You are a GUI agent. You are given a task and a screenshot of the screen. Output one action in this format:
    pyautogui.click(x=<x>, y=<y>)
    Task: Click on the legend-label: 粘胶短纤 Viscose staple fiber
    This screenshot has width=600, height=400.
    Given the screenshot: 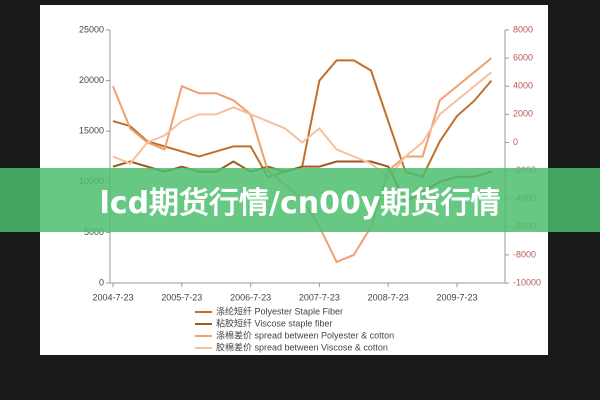 What is the action you would take?
    pyautogui.click(x=274, y=322)
    